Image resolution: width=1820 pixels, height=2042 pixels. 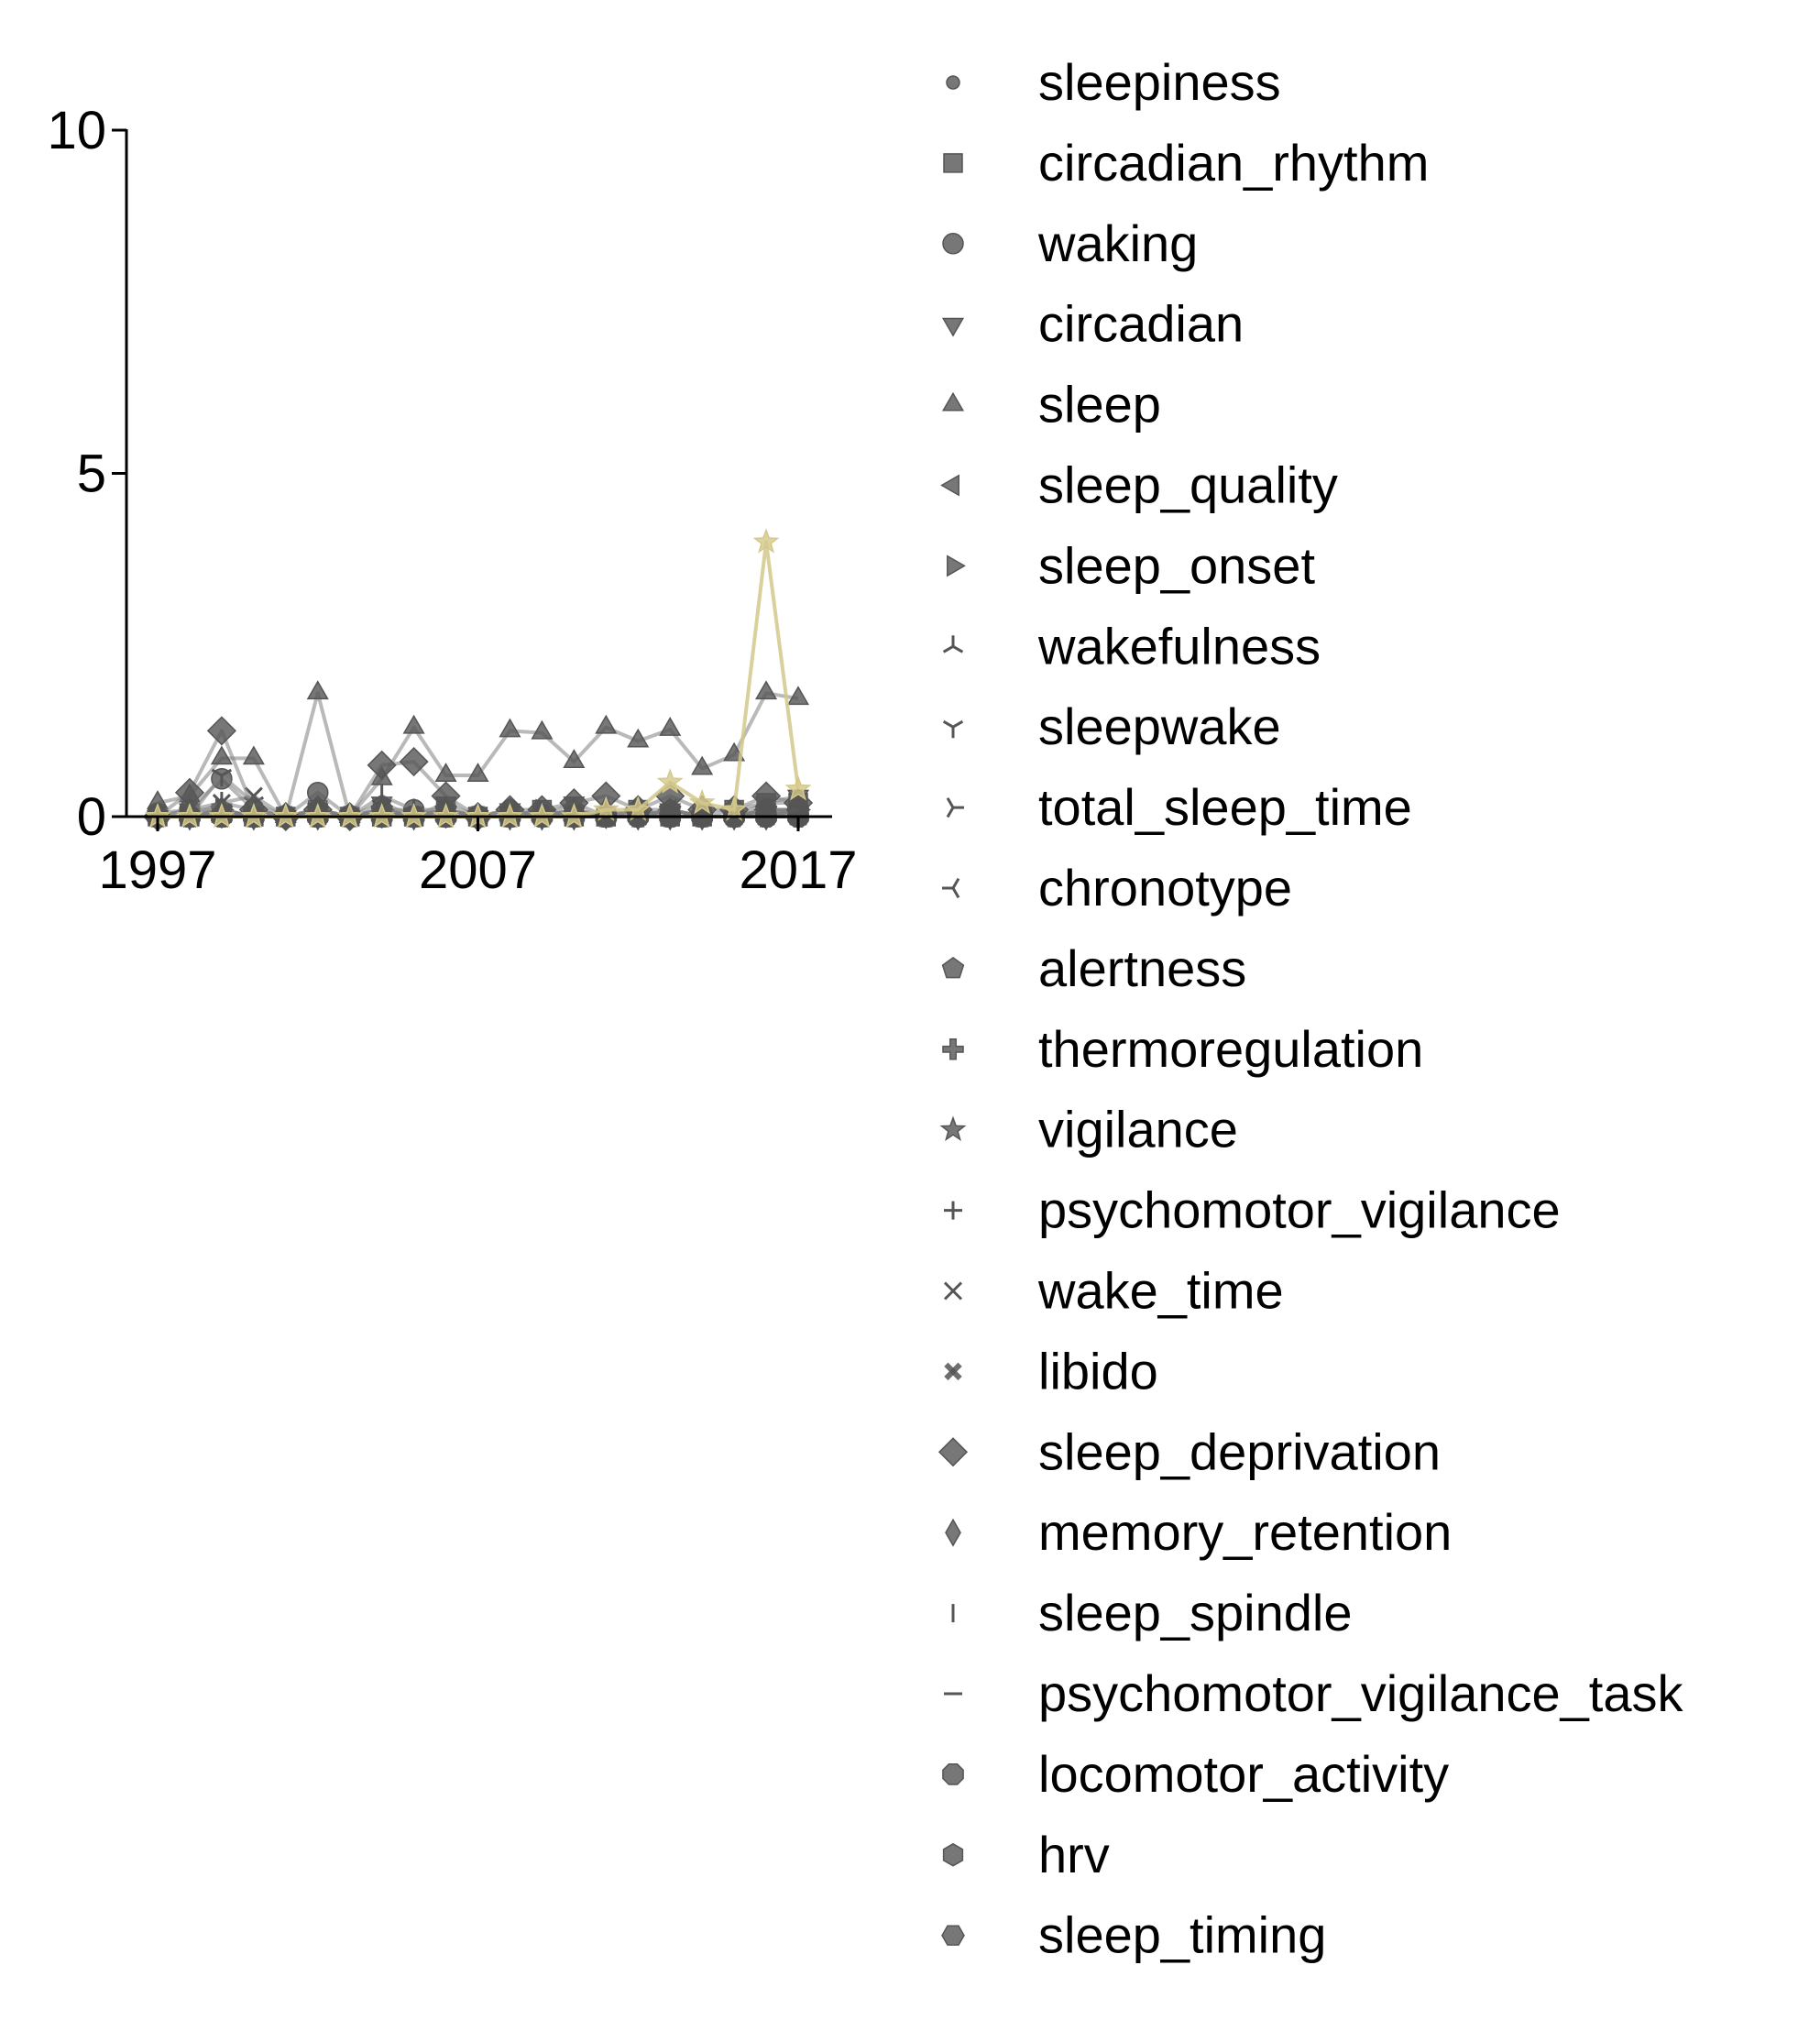 I want to click on legend-label: sleepwake, so click(x=1159, y=726).